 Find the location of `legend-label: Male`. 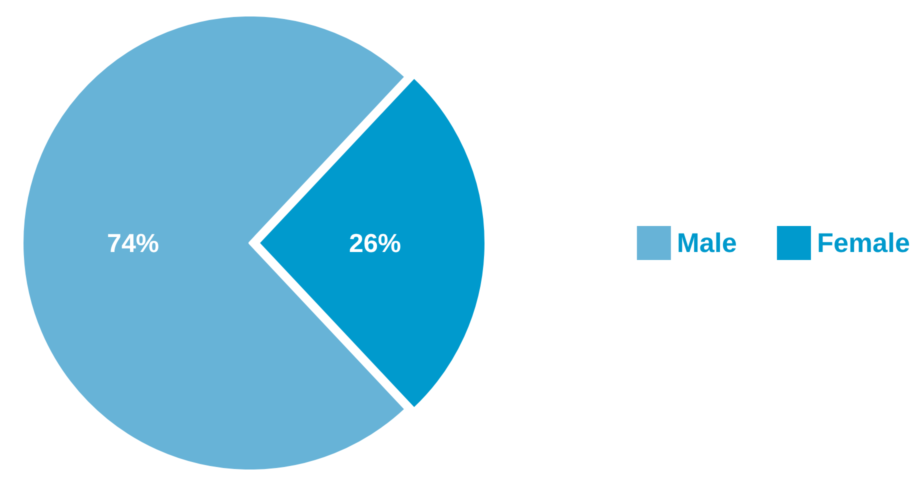

legend-label: Male is located at coordinates (706, 243).